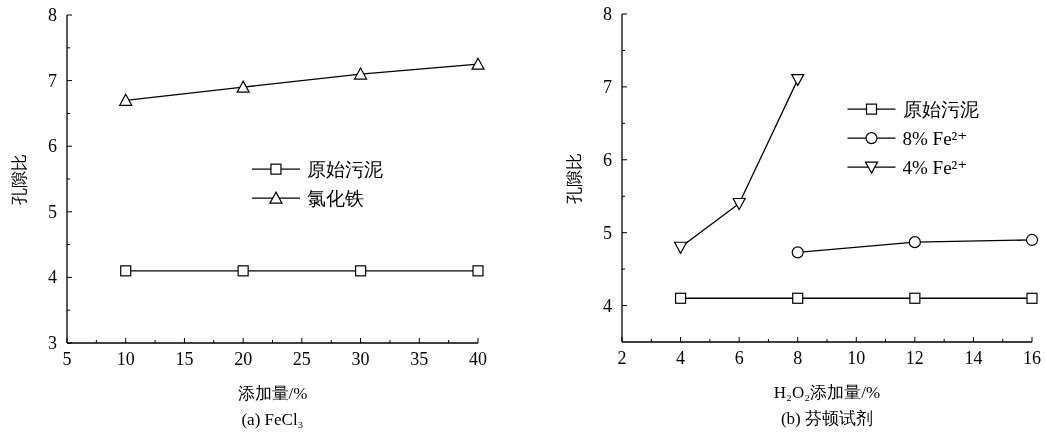 This screenshot has height=437, width=1045. What do you see at coordinates (973, 358) in the screenshot?
I see `x-tick-label: 14` at bounding box center [973, 358].